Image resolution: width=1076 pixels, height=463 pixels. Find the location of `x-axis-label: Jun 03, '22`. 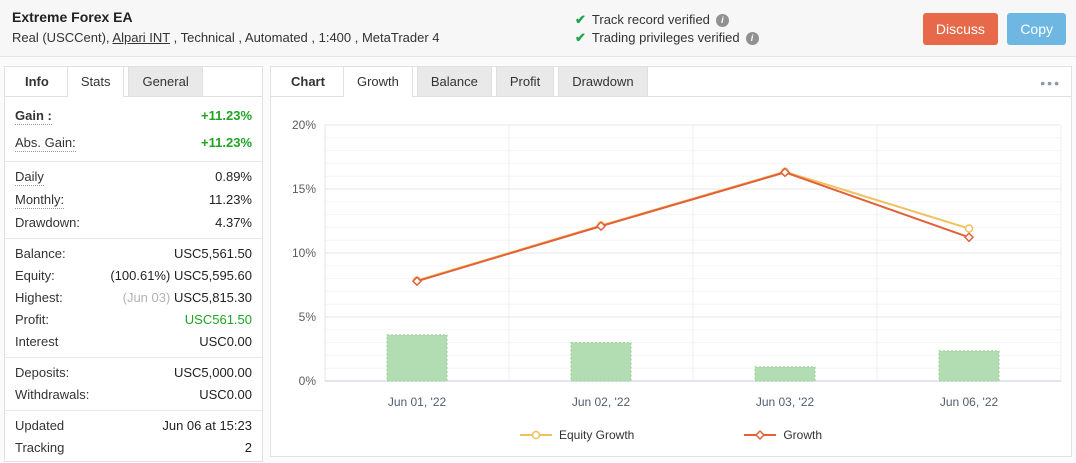

x-axis-label: Jun 03, '22 is located at coordinates (785, 402).